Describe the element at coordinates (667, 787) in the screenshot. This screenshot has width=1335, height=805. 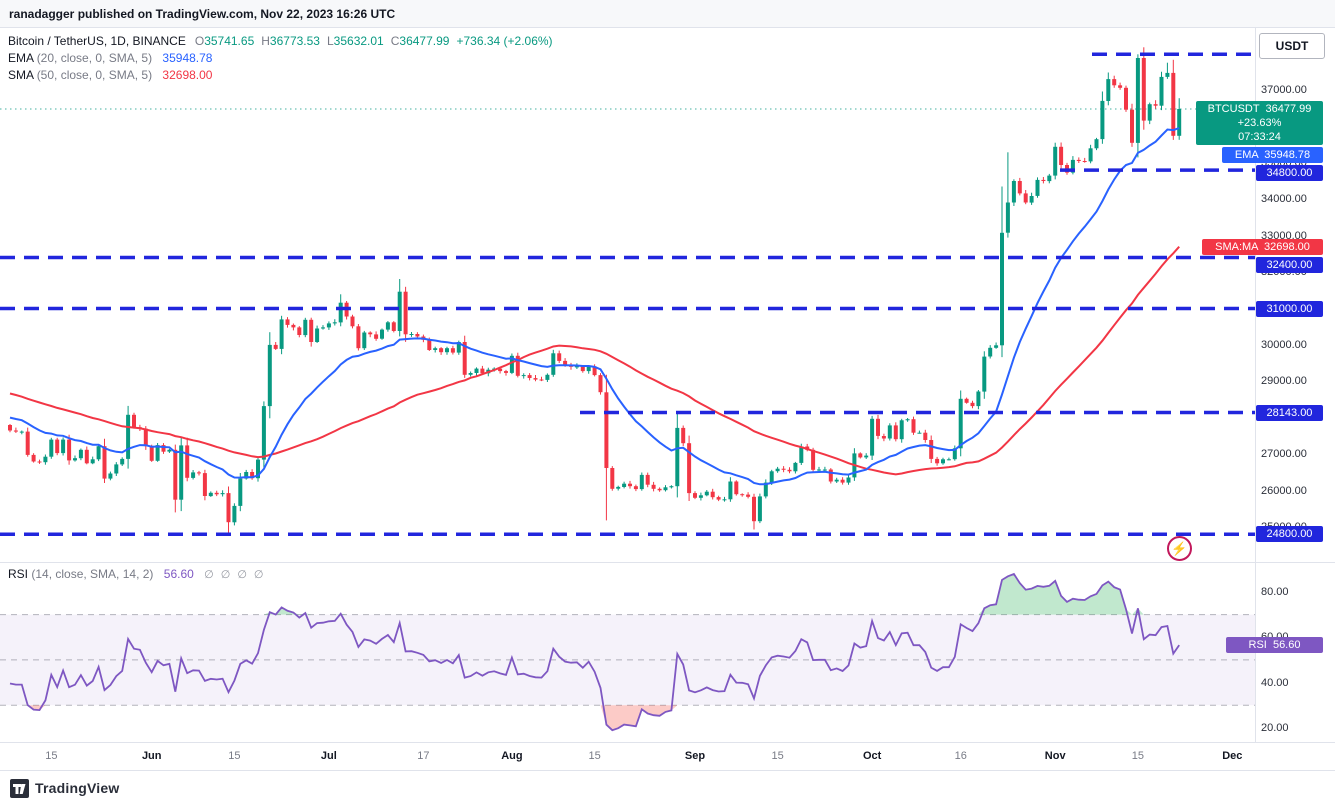
I see `bottom-toolbar: TradingView` at that location.